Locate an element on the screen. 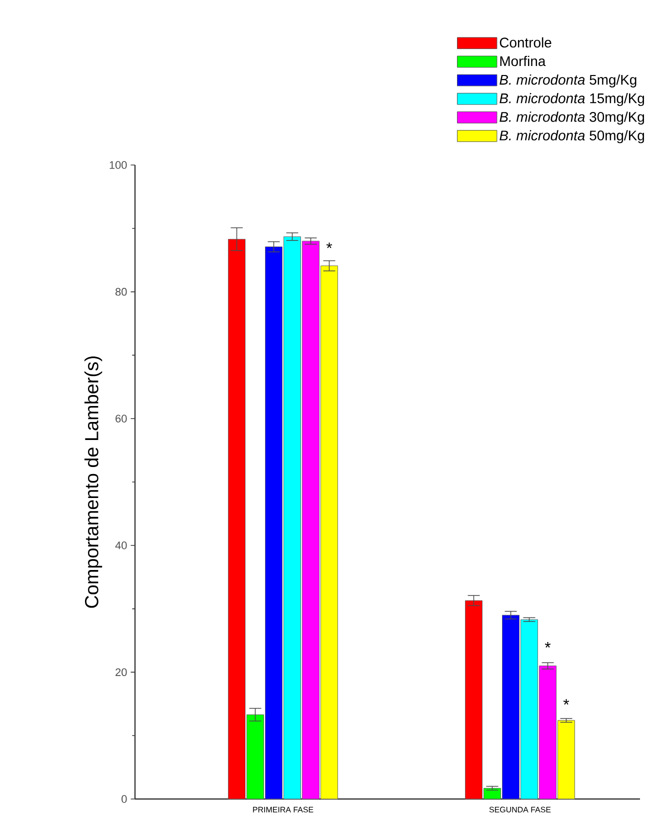  y-tick-label: 0 is located at coordinates (124, 799).